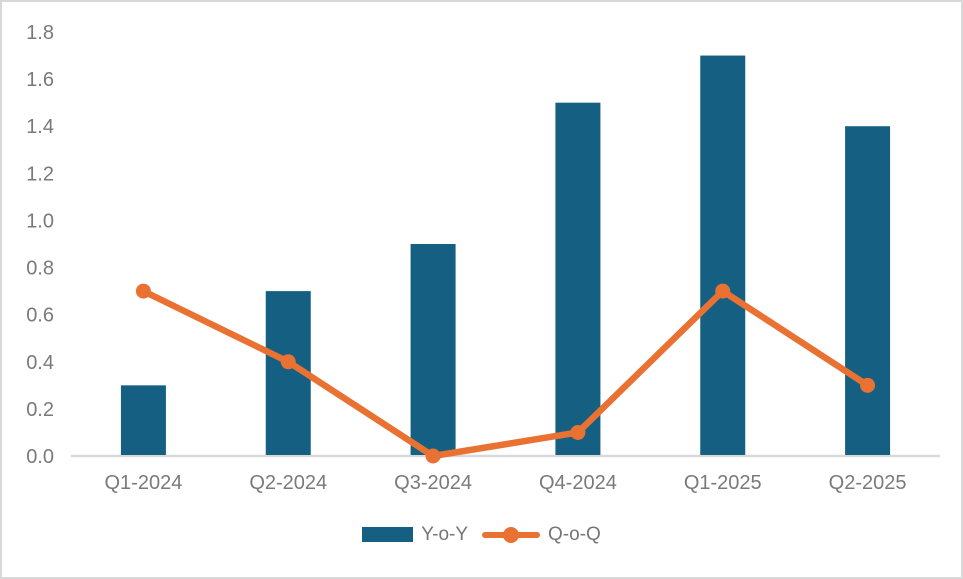 The height and width of the screenshot is (579, 963). Describe the element at coordinates (288, 483) in the screenshot. I see `x-axis-tick-label: Q2-2024` at that location.